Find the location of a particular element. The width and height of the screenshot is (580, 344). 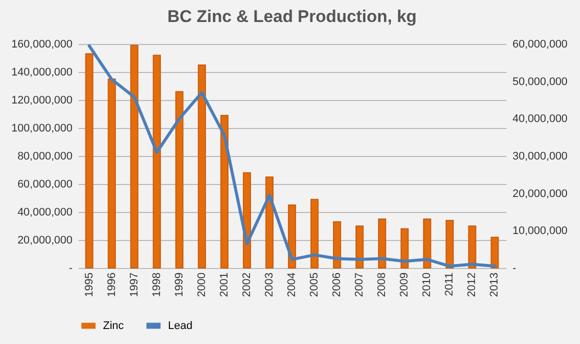

x-tick-label: 1999 is located at coordinates (179, 284).